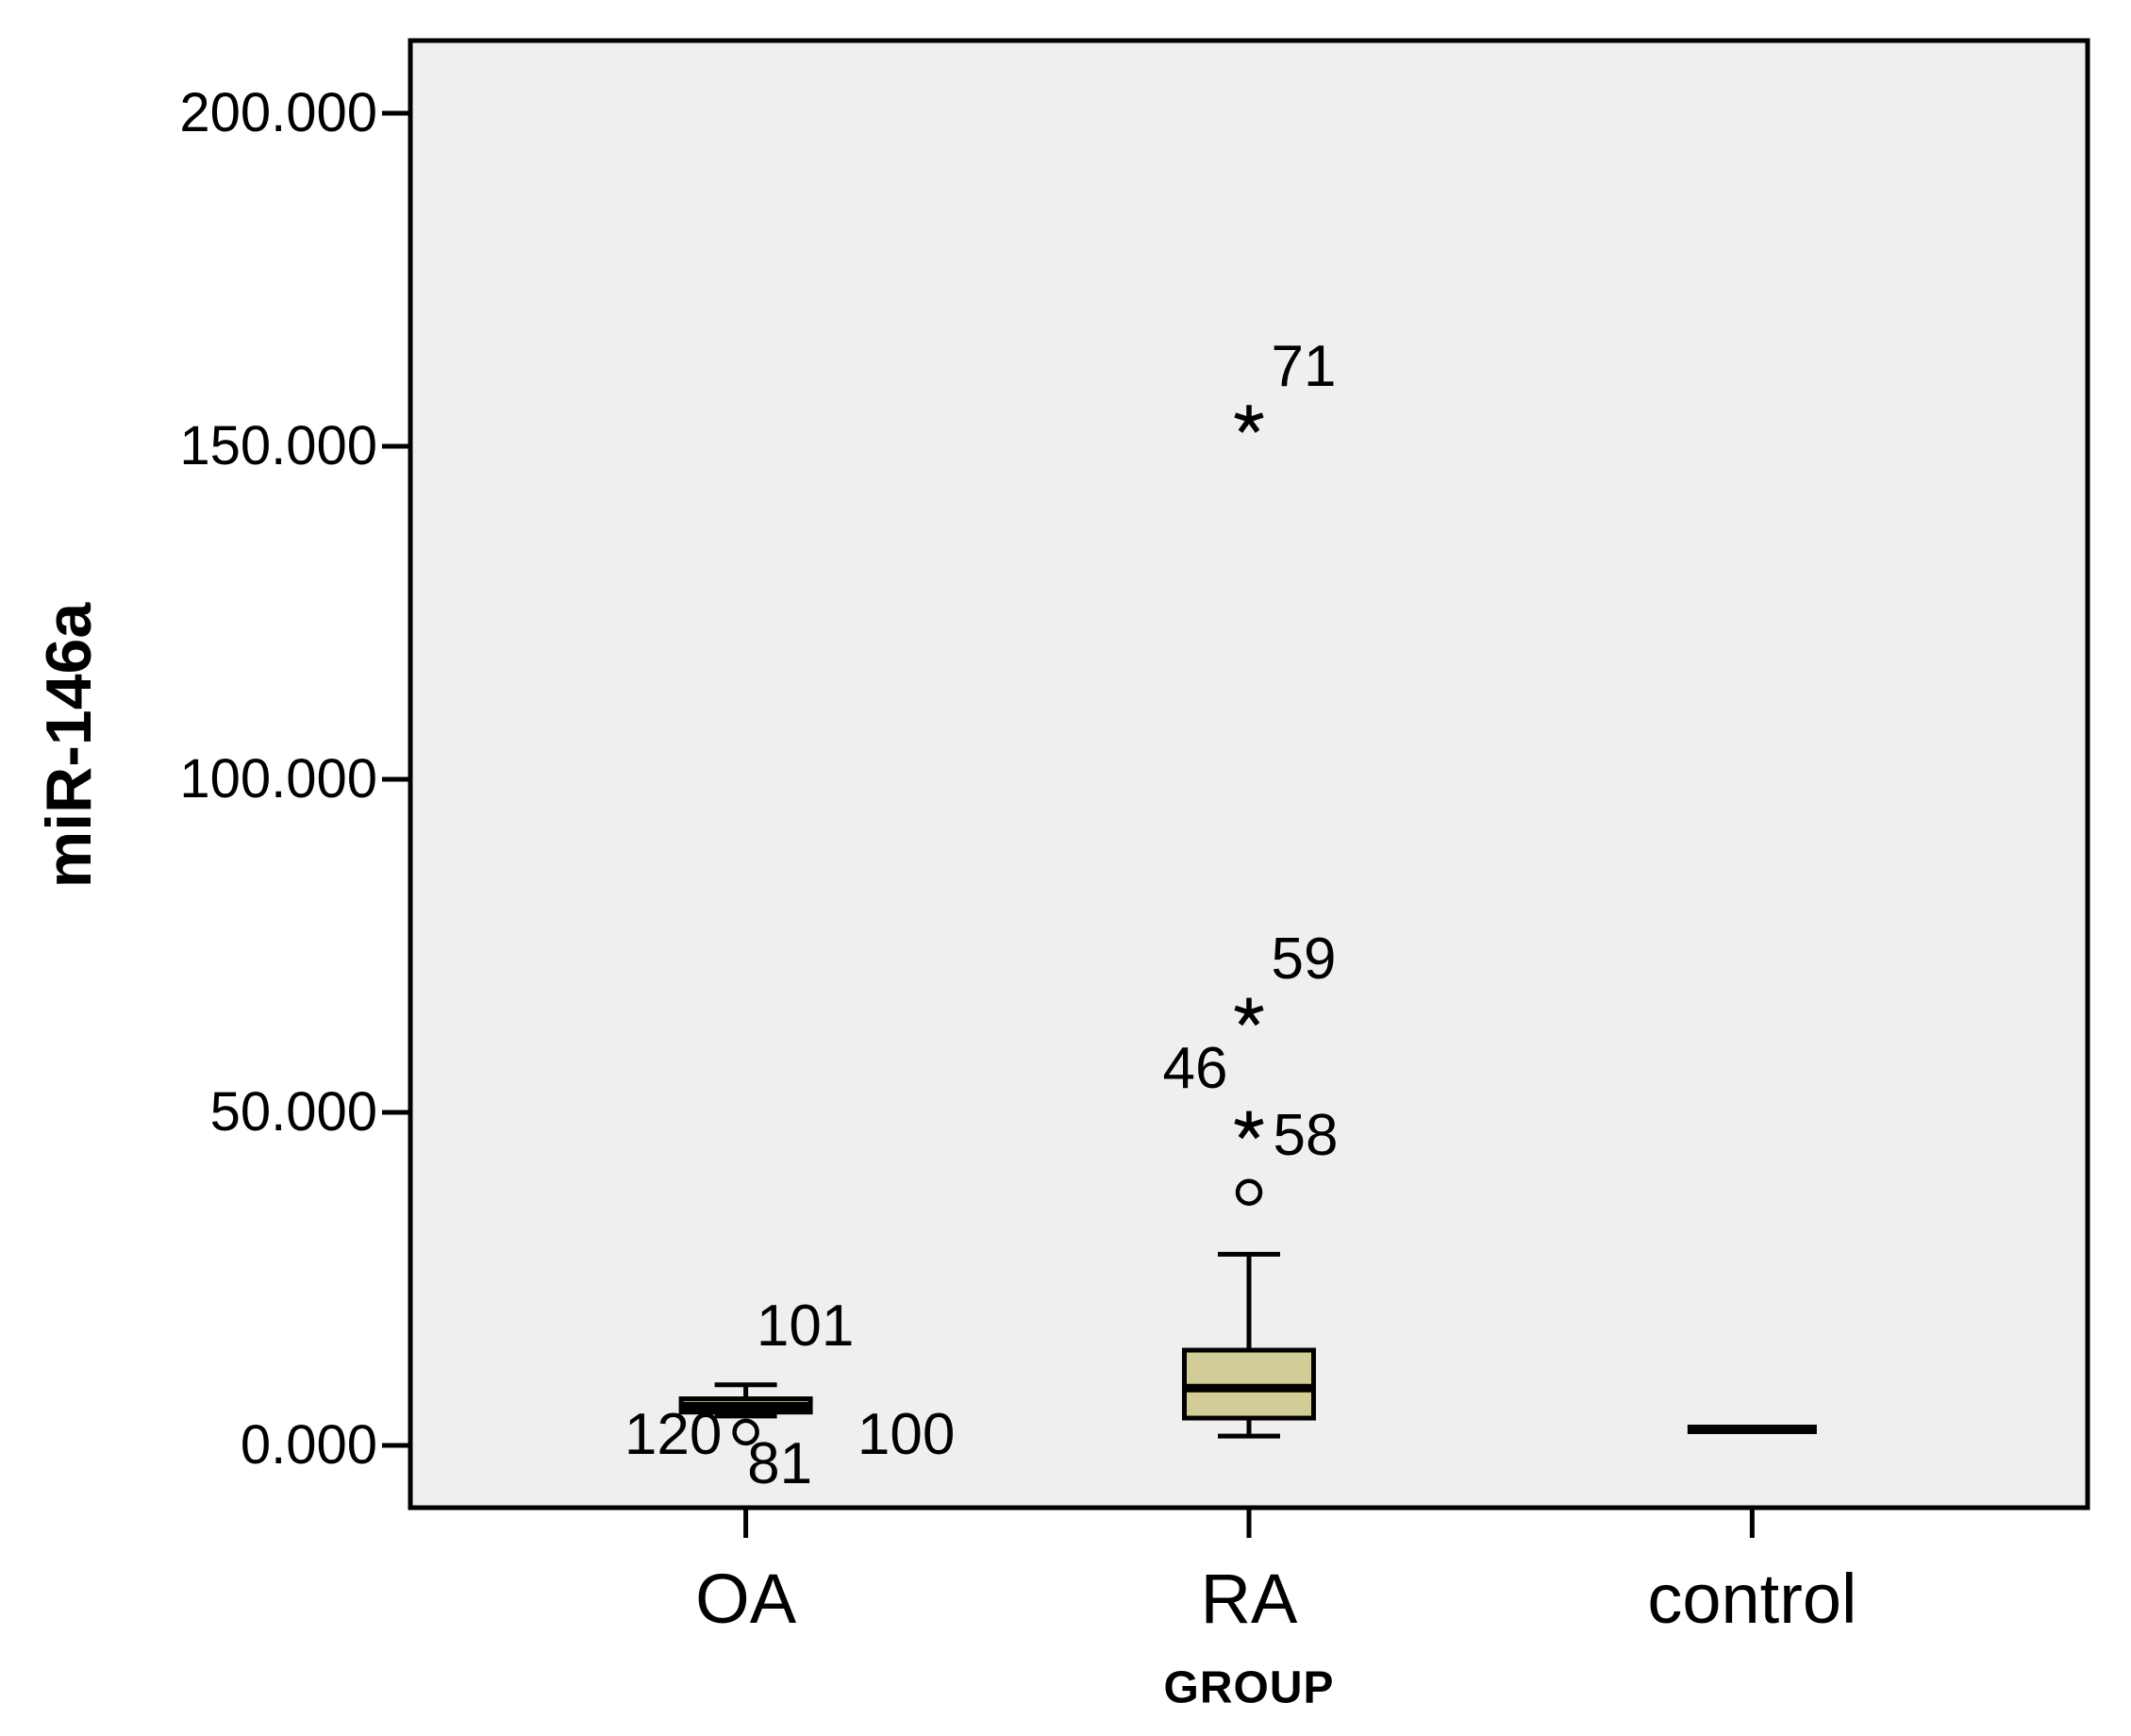 The height and width of the screenshot is (1736, 2131). I want to click on x-category-label-ra: RA, so click(1249, 1599).